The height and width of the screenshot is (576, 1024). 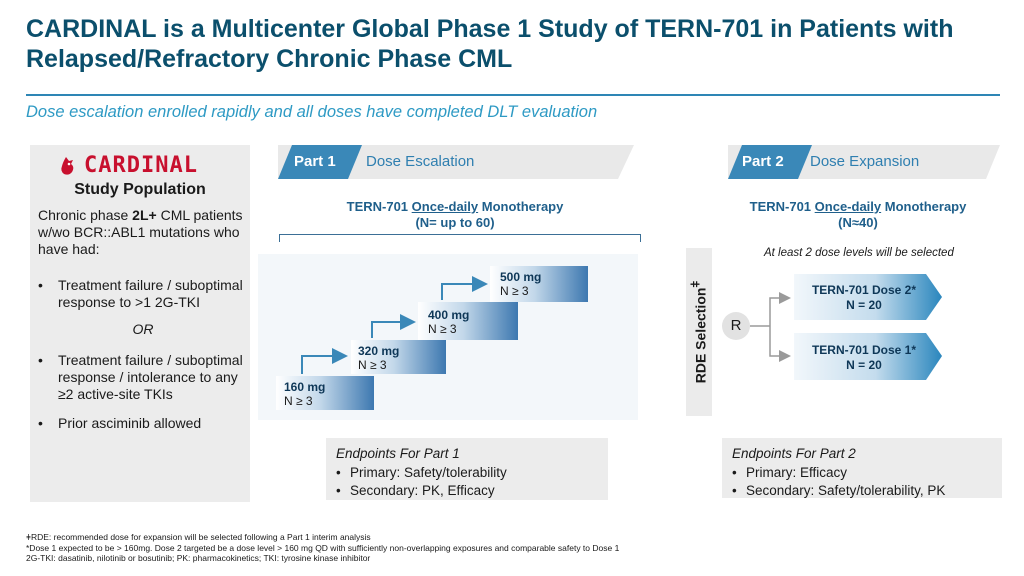 I want to click on part1-arm-n: (N= up to 60), so click(x=455, y=222).